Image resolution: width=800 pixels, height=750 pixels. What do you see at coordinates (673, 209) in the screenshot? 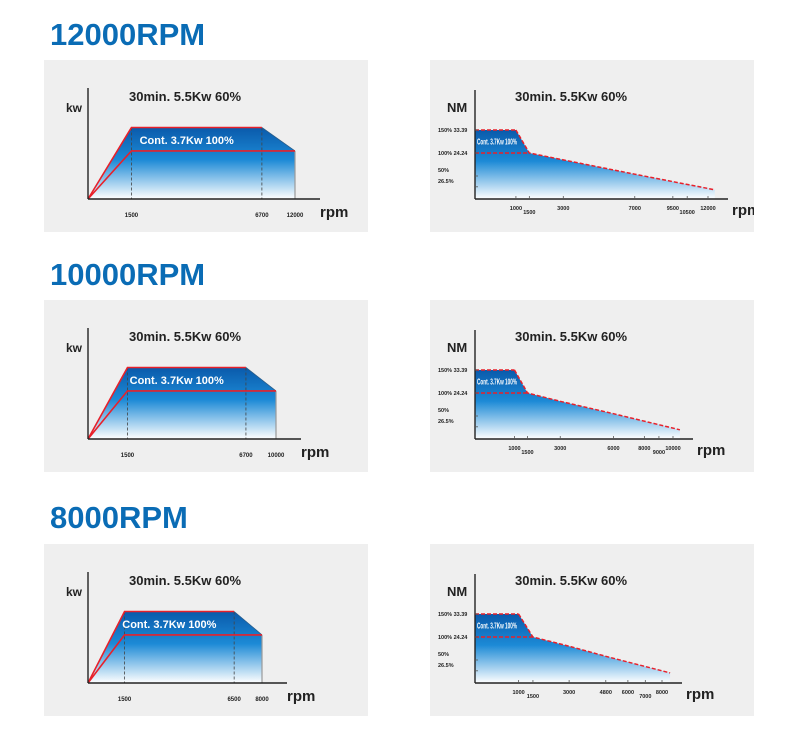
I see `x-tick-label: 9500` at bounding box center [673, 209].